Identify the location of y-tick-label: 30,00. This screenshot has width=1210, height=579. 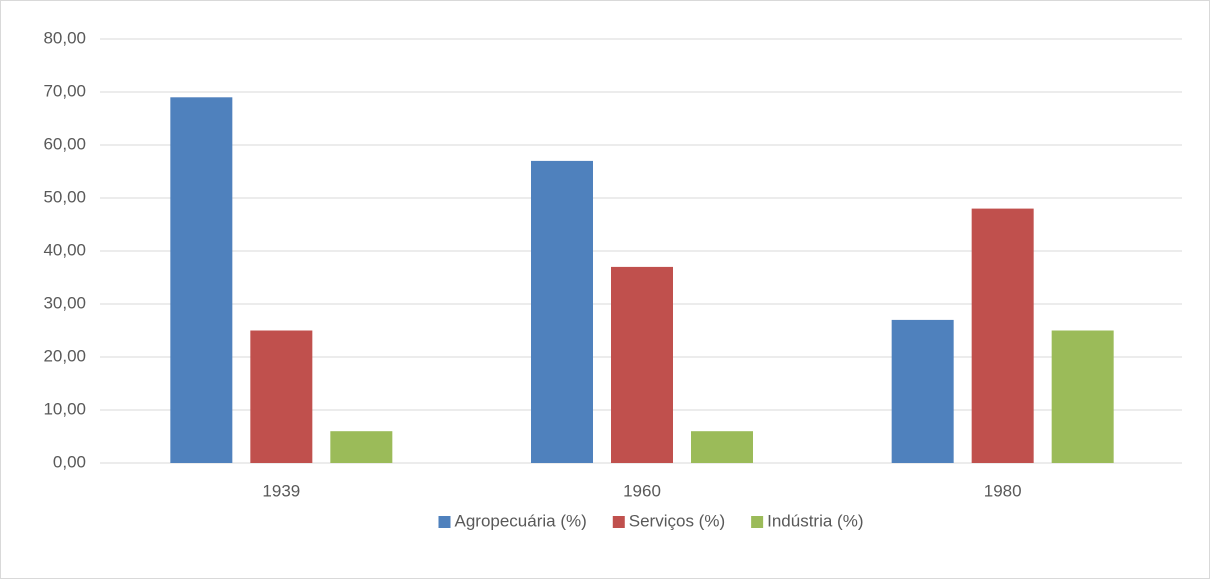
(64, 302).